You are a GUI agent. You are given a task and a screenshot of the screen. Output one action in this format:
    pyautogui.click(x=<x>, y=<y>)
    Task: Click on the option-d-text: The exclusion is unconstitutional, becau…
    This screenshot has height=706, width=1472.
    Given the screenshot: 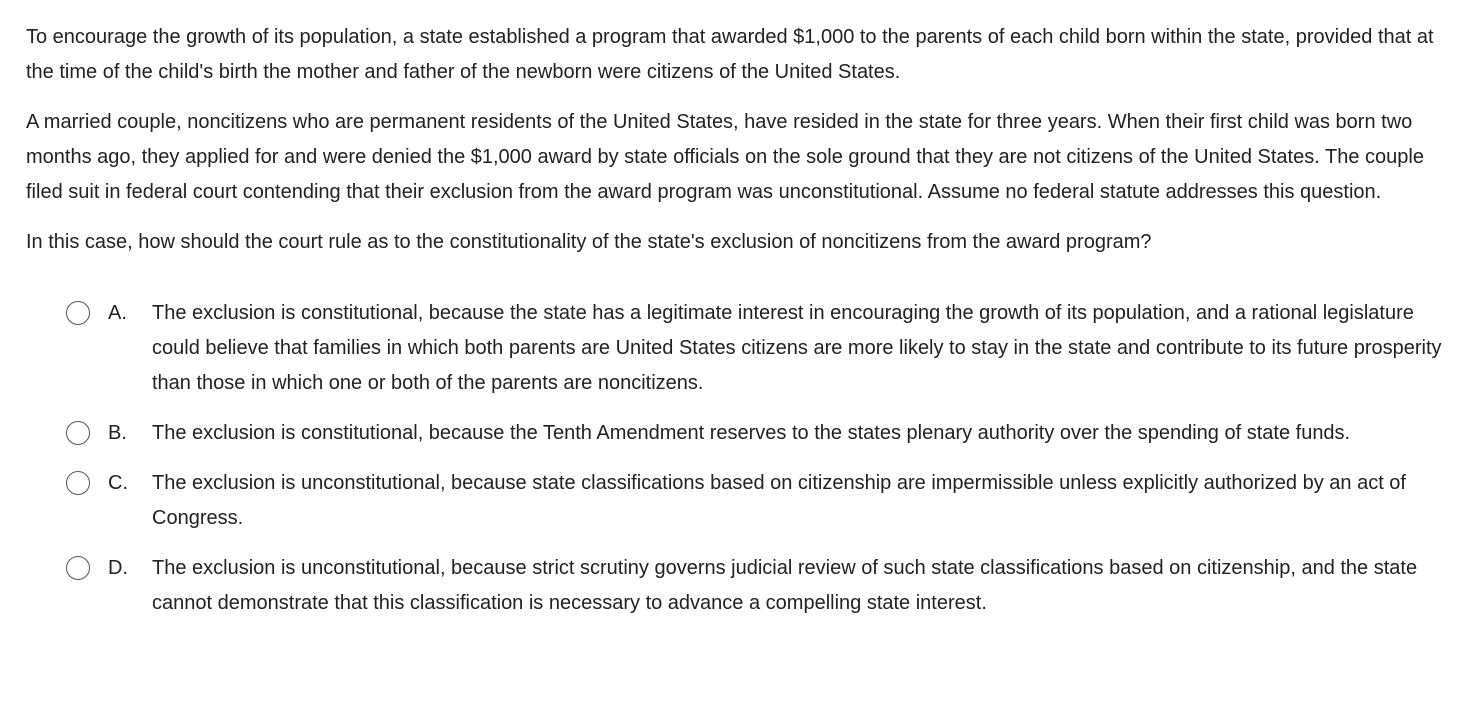 What is the action you would take?
    pyautogui.click(x=785, y=585)
    